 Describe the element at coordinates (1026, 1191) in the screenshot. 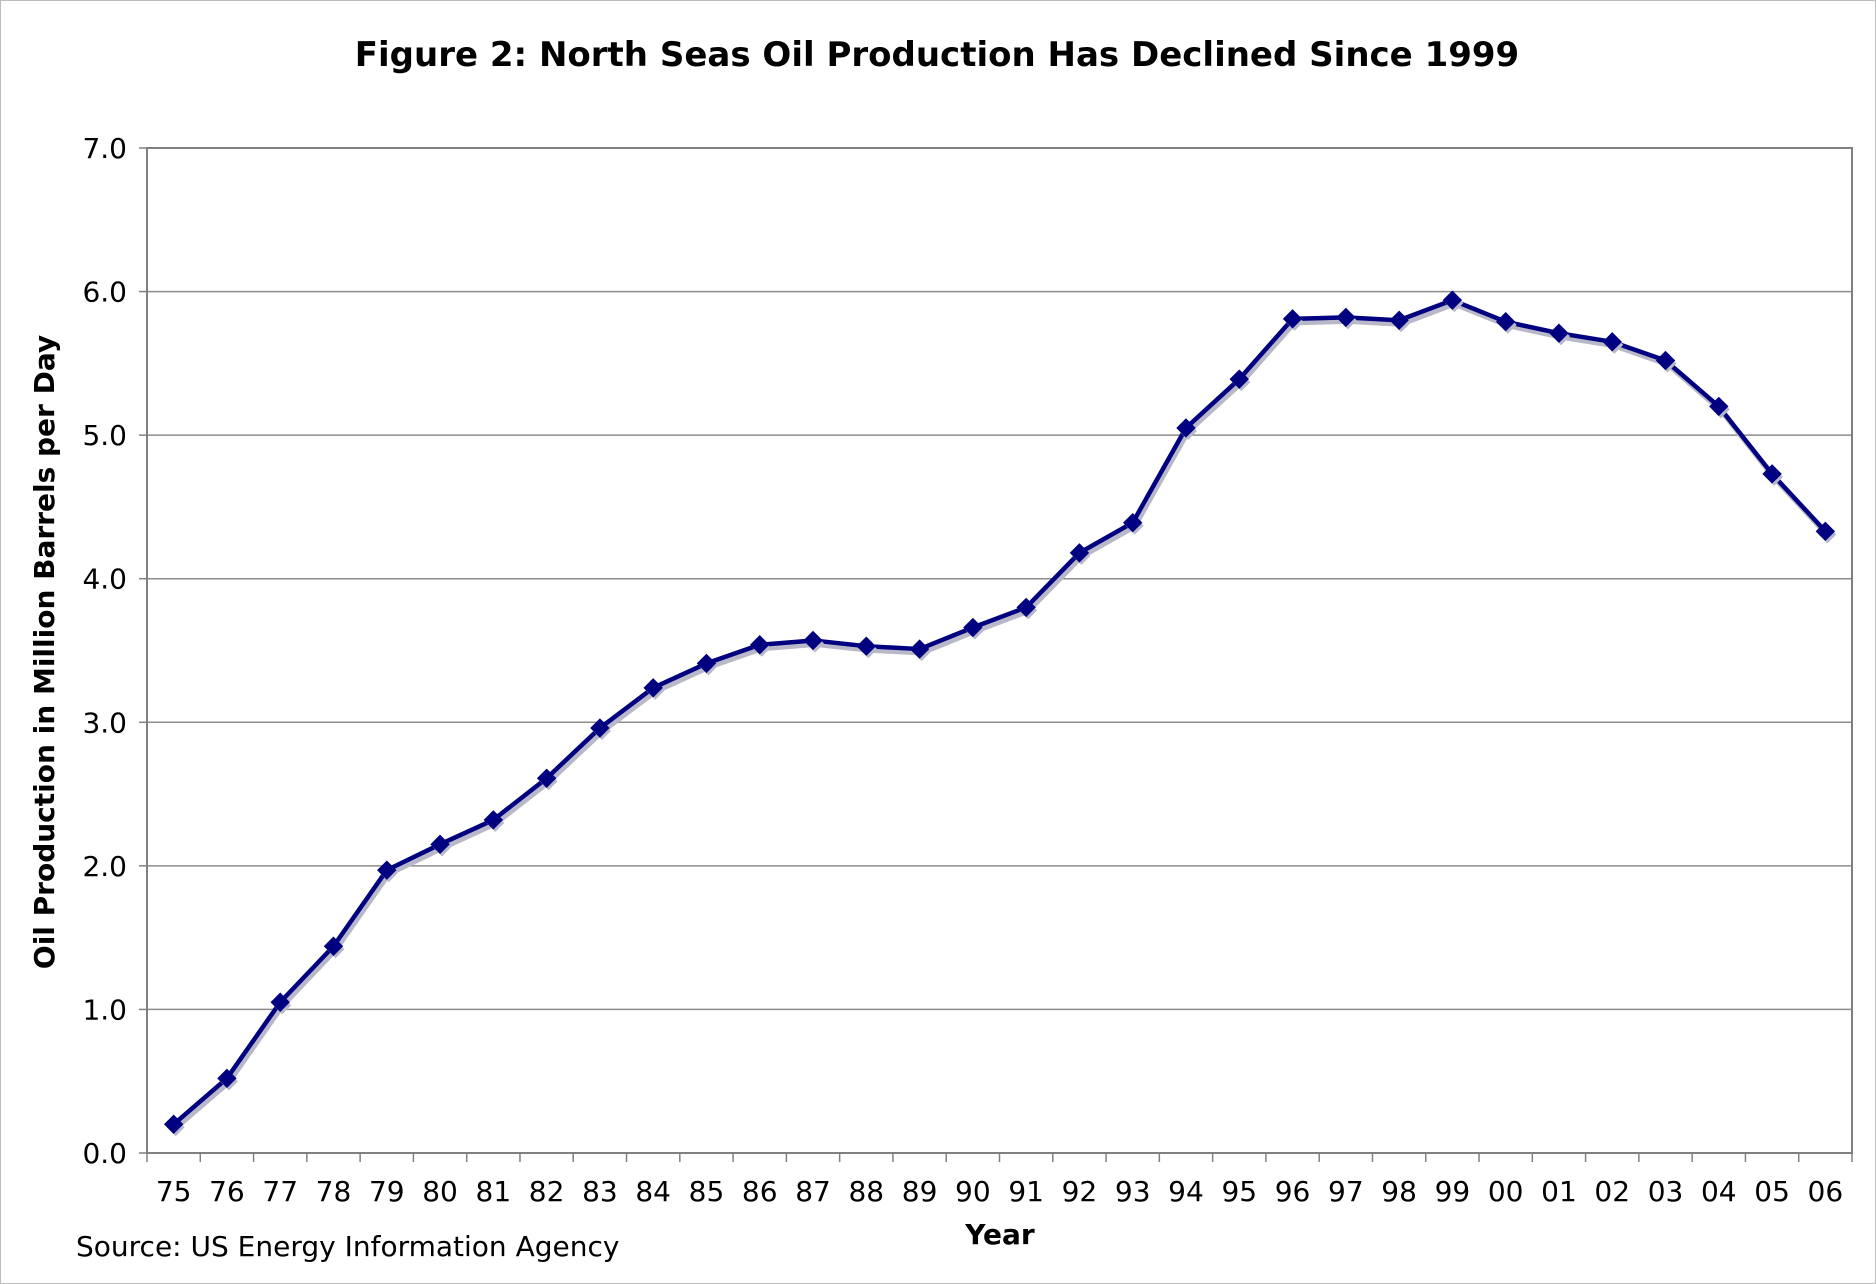

I see `x-tick-label: 91` at that location.